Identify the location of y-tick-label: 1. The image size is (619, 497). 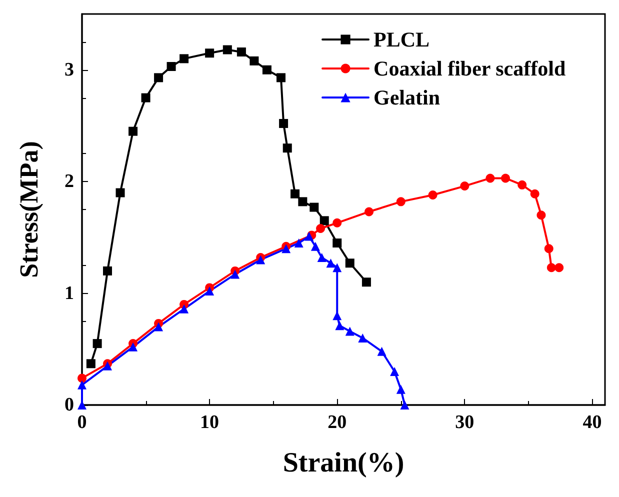
(69, 293).